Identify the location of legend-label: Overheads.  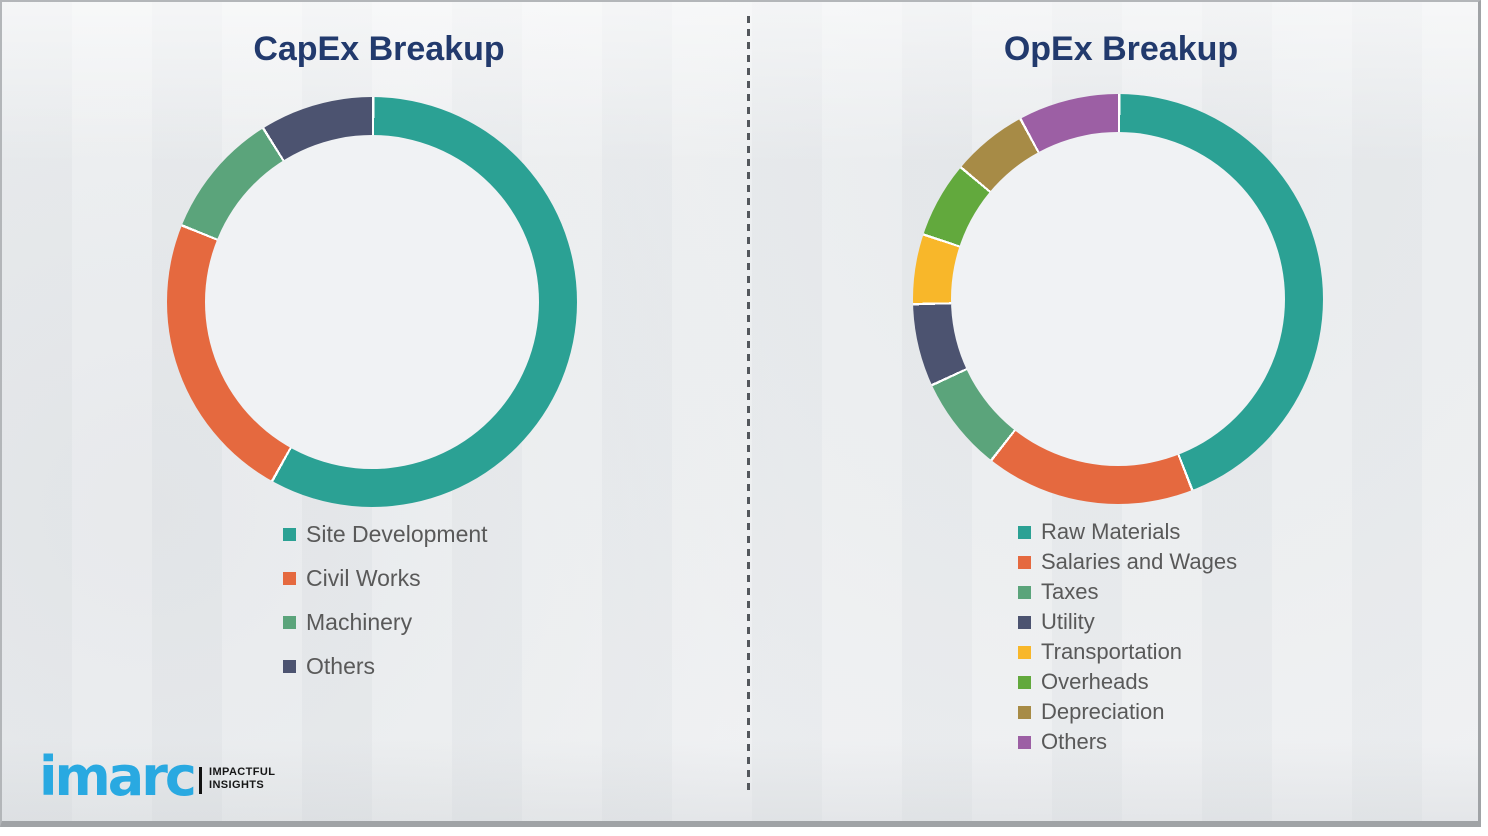
(1095, 681).